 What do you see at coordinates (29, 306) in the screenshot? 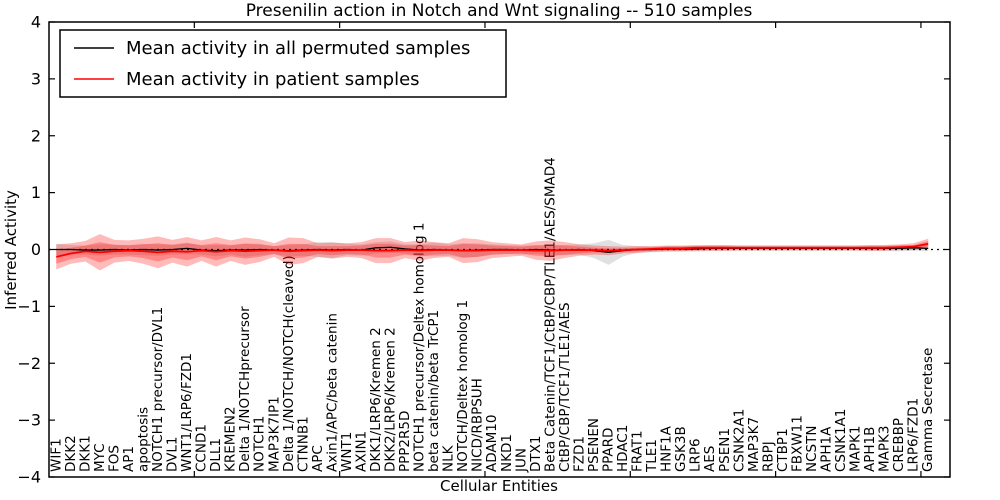
I see `y-tick-label: −1` at bounding box center [29, 306].